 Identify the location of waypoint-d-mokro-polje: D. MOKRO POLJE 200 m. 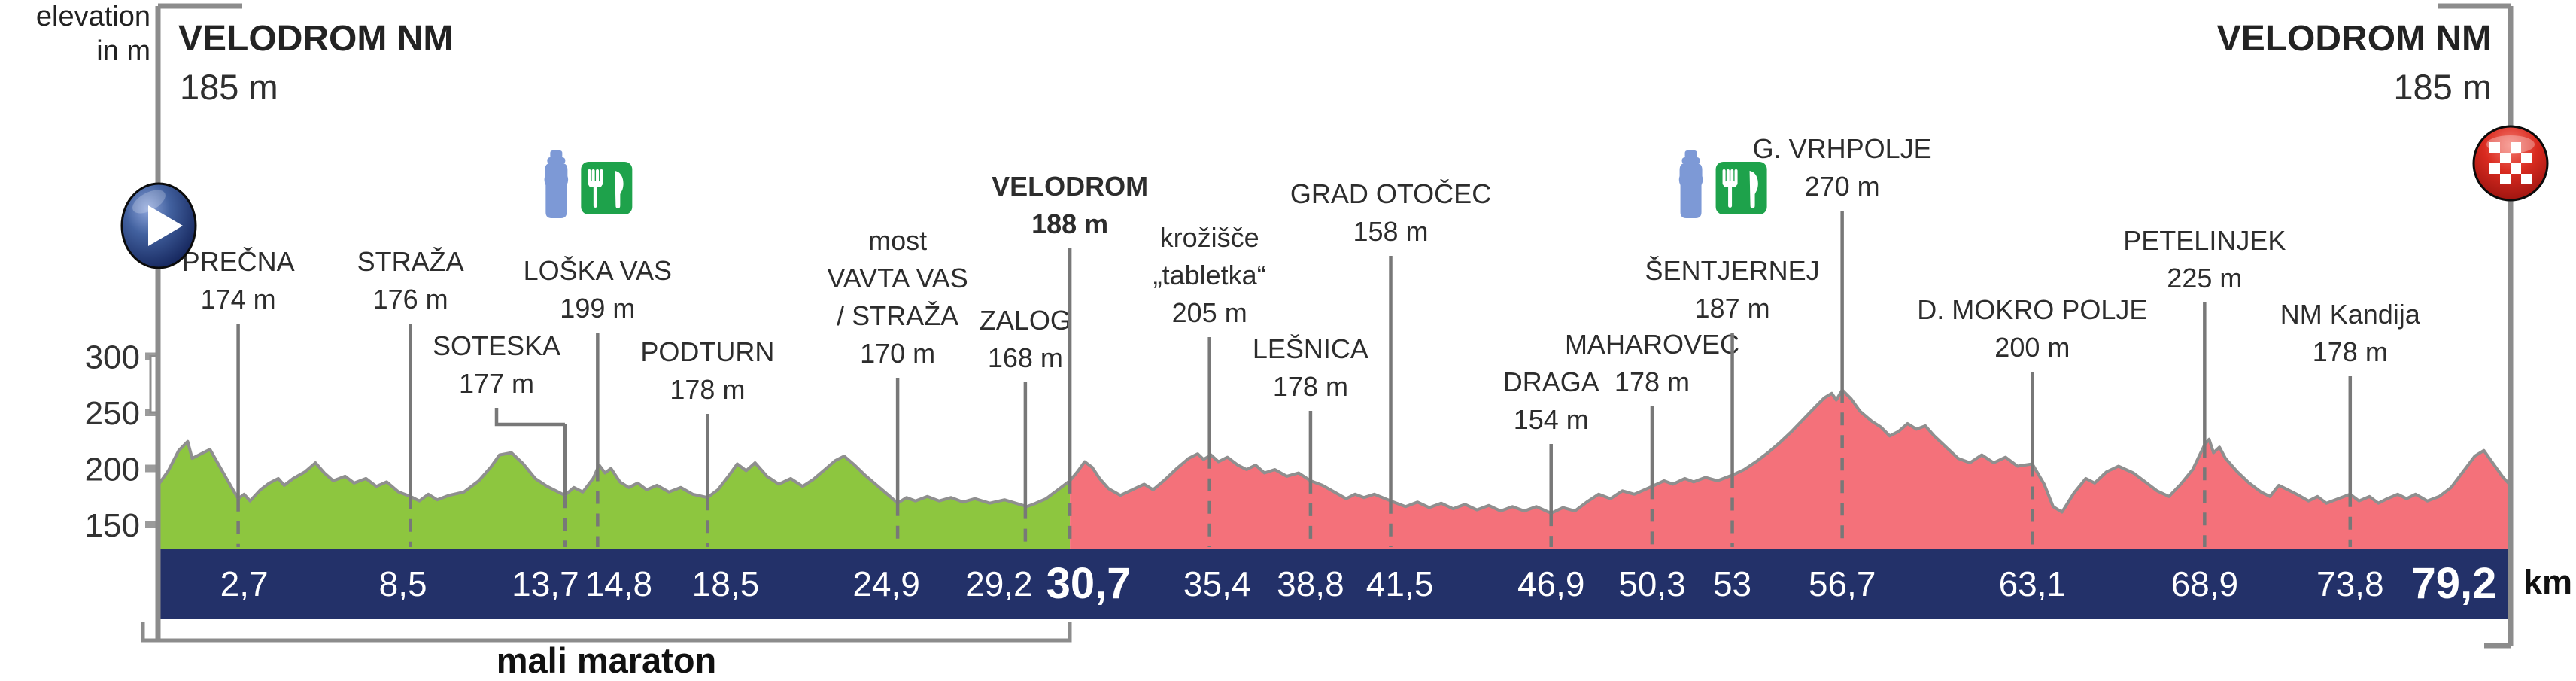
(2032, 420).